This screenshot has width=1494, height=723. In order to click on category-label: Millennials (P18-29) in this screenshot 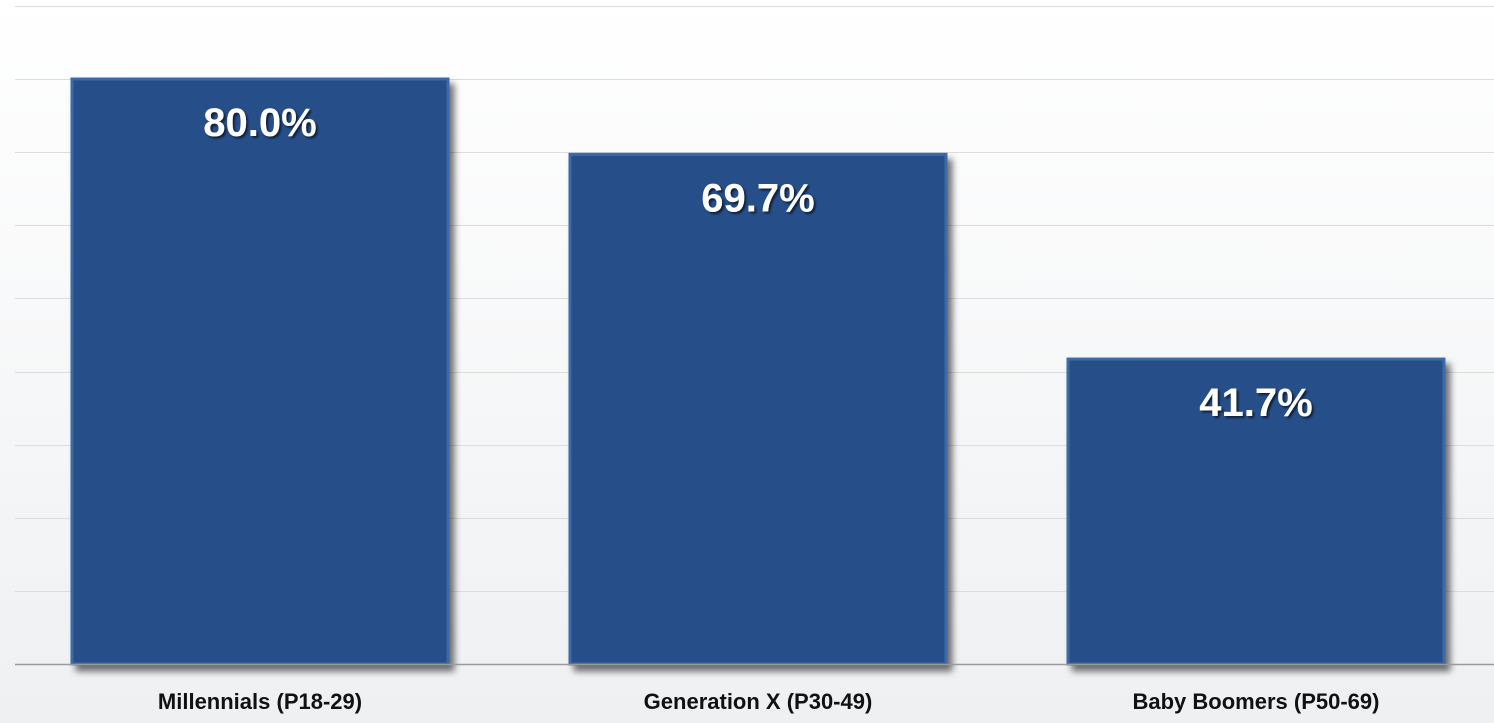, I will do `click(260, 701)`.